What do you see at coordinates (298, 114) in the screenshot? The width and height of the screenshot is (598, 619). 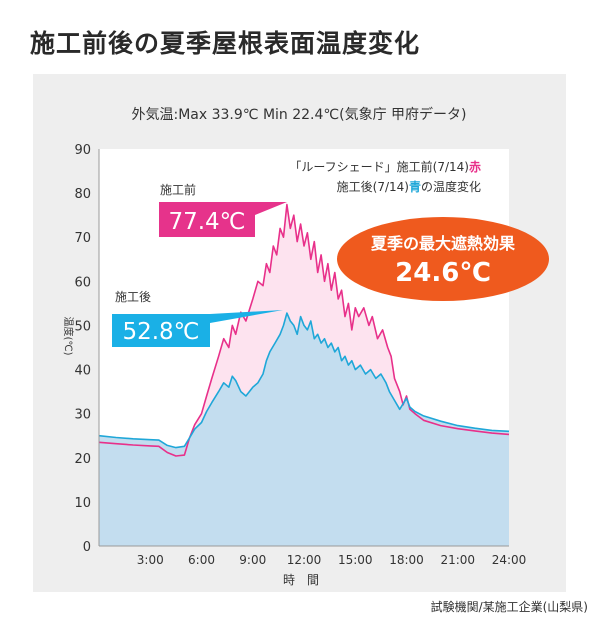 I see `chart-subtitle: 外気温:Max 33.9℃ Min 22.4℃(気象庁 甲府データ)` at bounding box center [298, 114].